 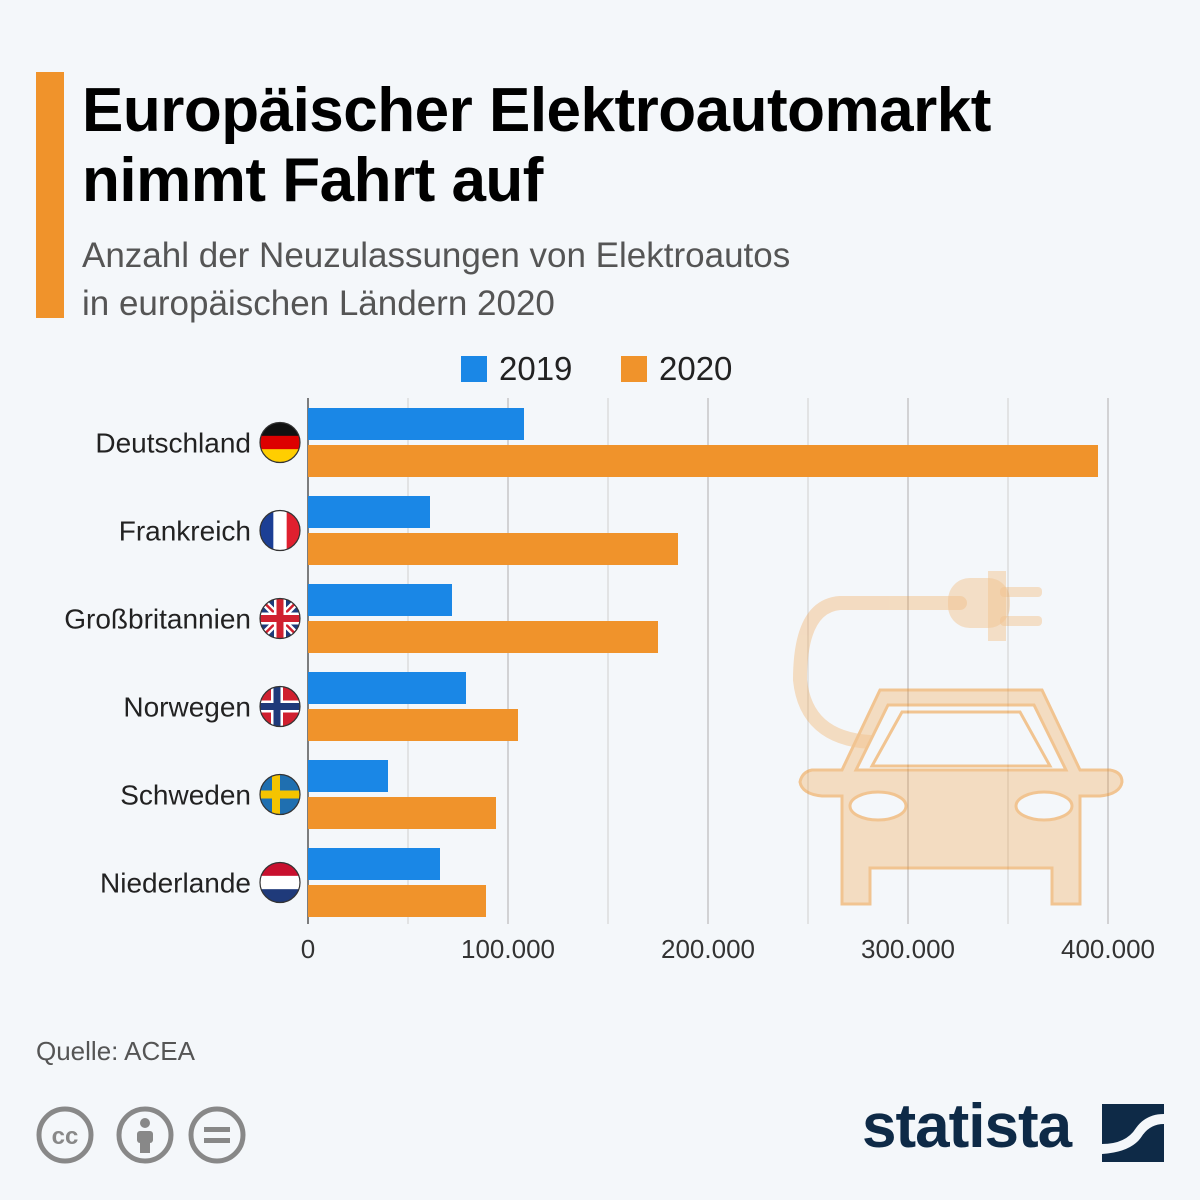 I want to click on nd-icon, so click(x=217, y=1135).